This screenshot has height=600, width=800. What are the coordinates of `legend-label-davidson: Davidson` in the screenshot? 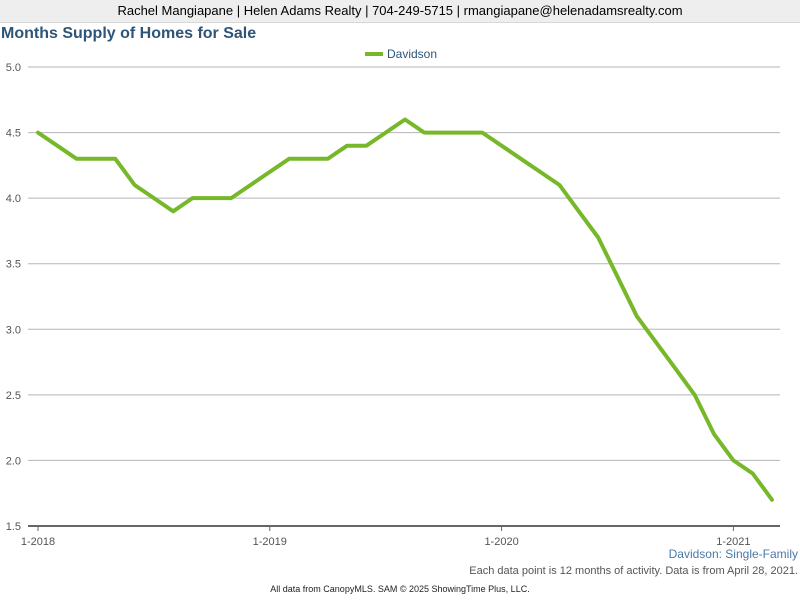 It's located at (412, 54).